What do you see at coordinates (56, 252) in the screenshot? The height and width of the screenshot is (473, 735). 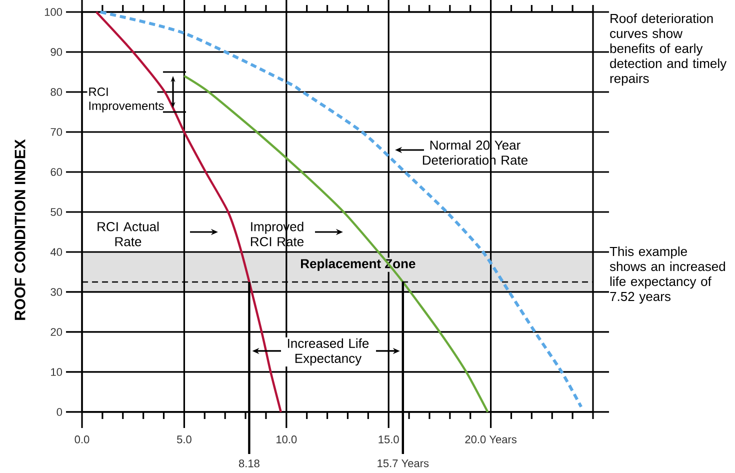 I see `y-tick-label: 40` at bounding box center [56, 252].